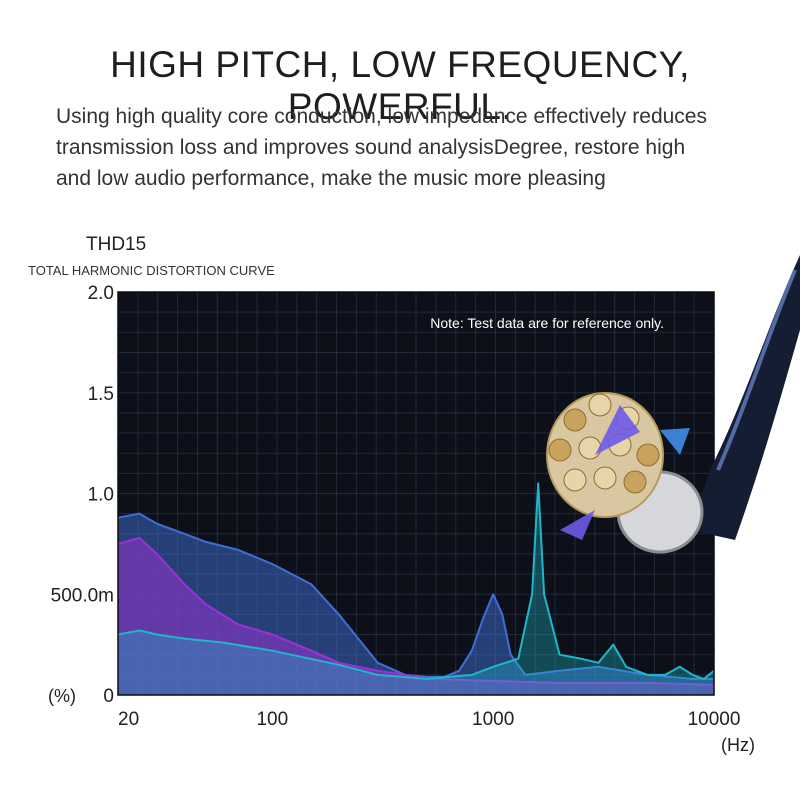 The height and width of the screenshot is (800, 800). Describe the element at coordinates (82, 595) in the screenshot. I see `y-tick-label: 500.0m` at that location.